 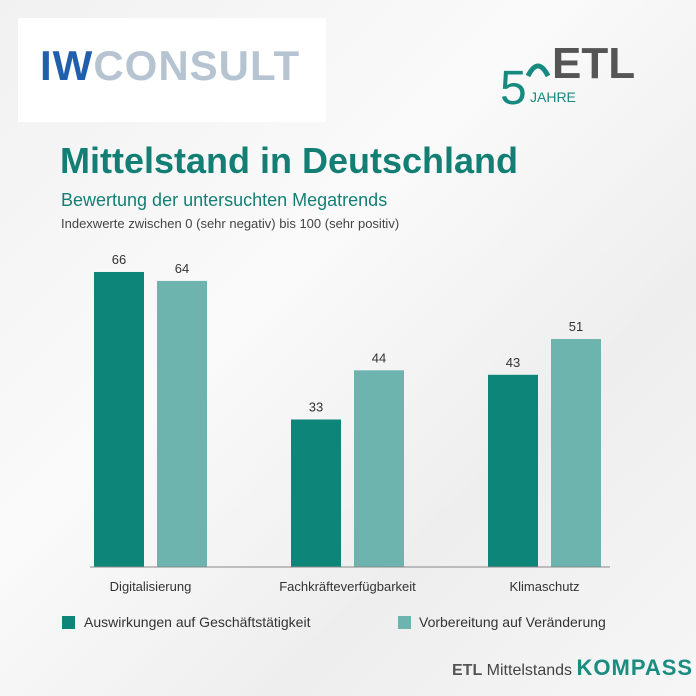 I want to click on legend-label-1: Auswirkungen auf Geschäftstätigkeit, so click(x=197, y=622).